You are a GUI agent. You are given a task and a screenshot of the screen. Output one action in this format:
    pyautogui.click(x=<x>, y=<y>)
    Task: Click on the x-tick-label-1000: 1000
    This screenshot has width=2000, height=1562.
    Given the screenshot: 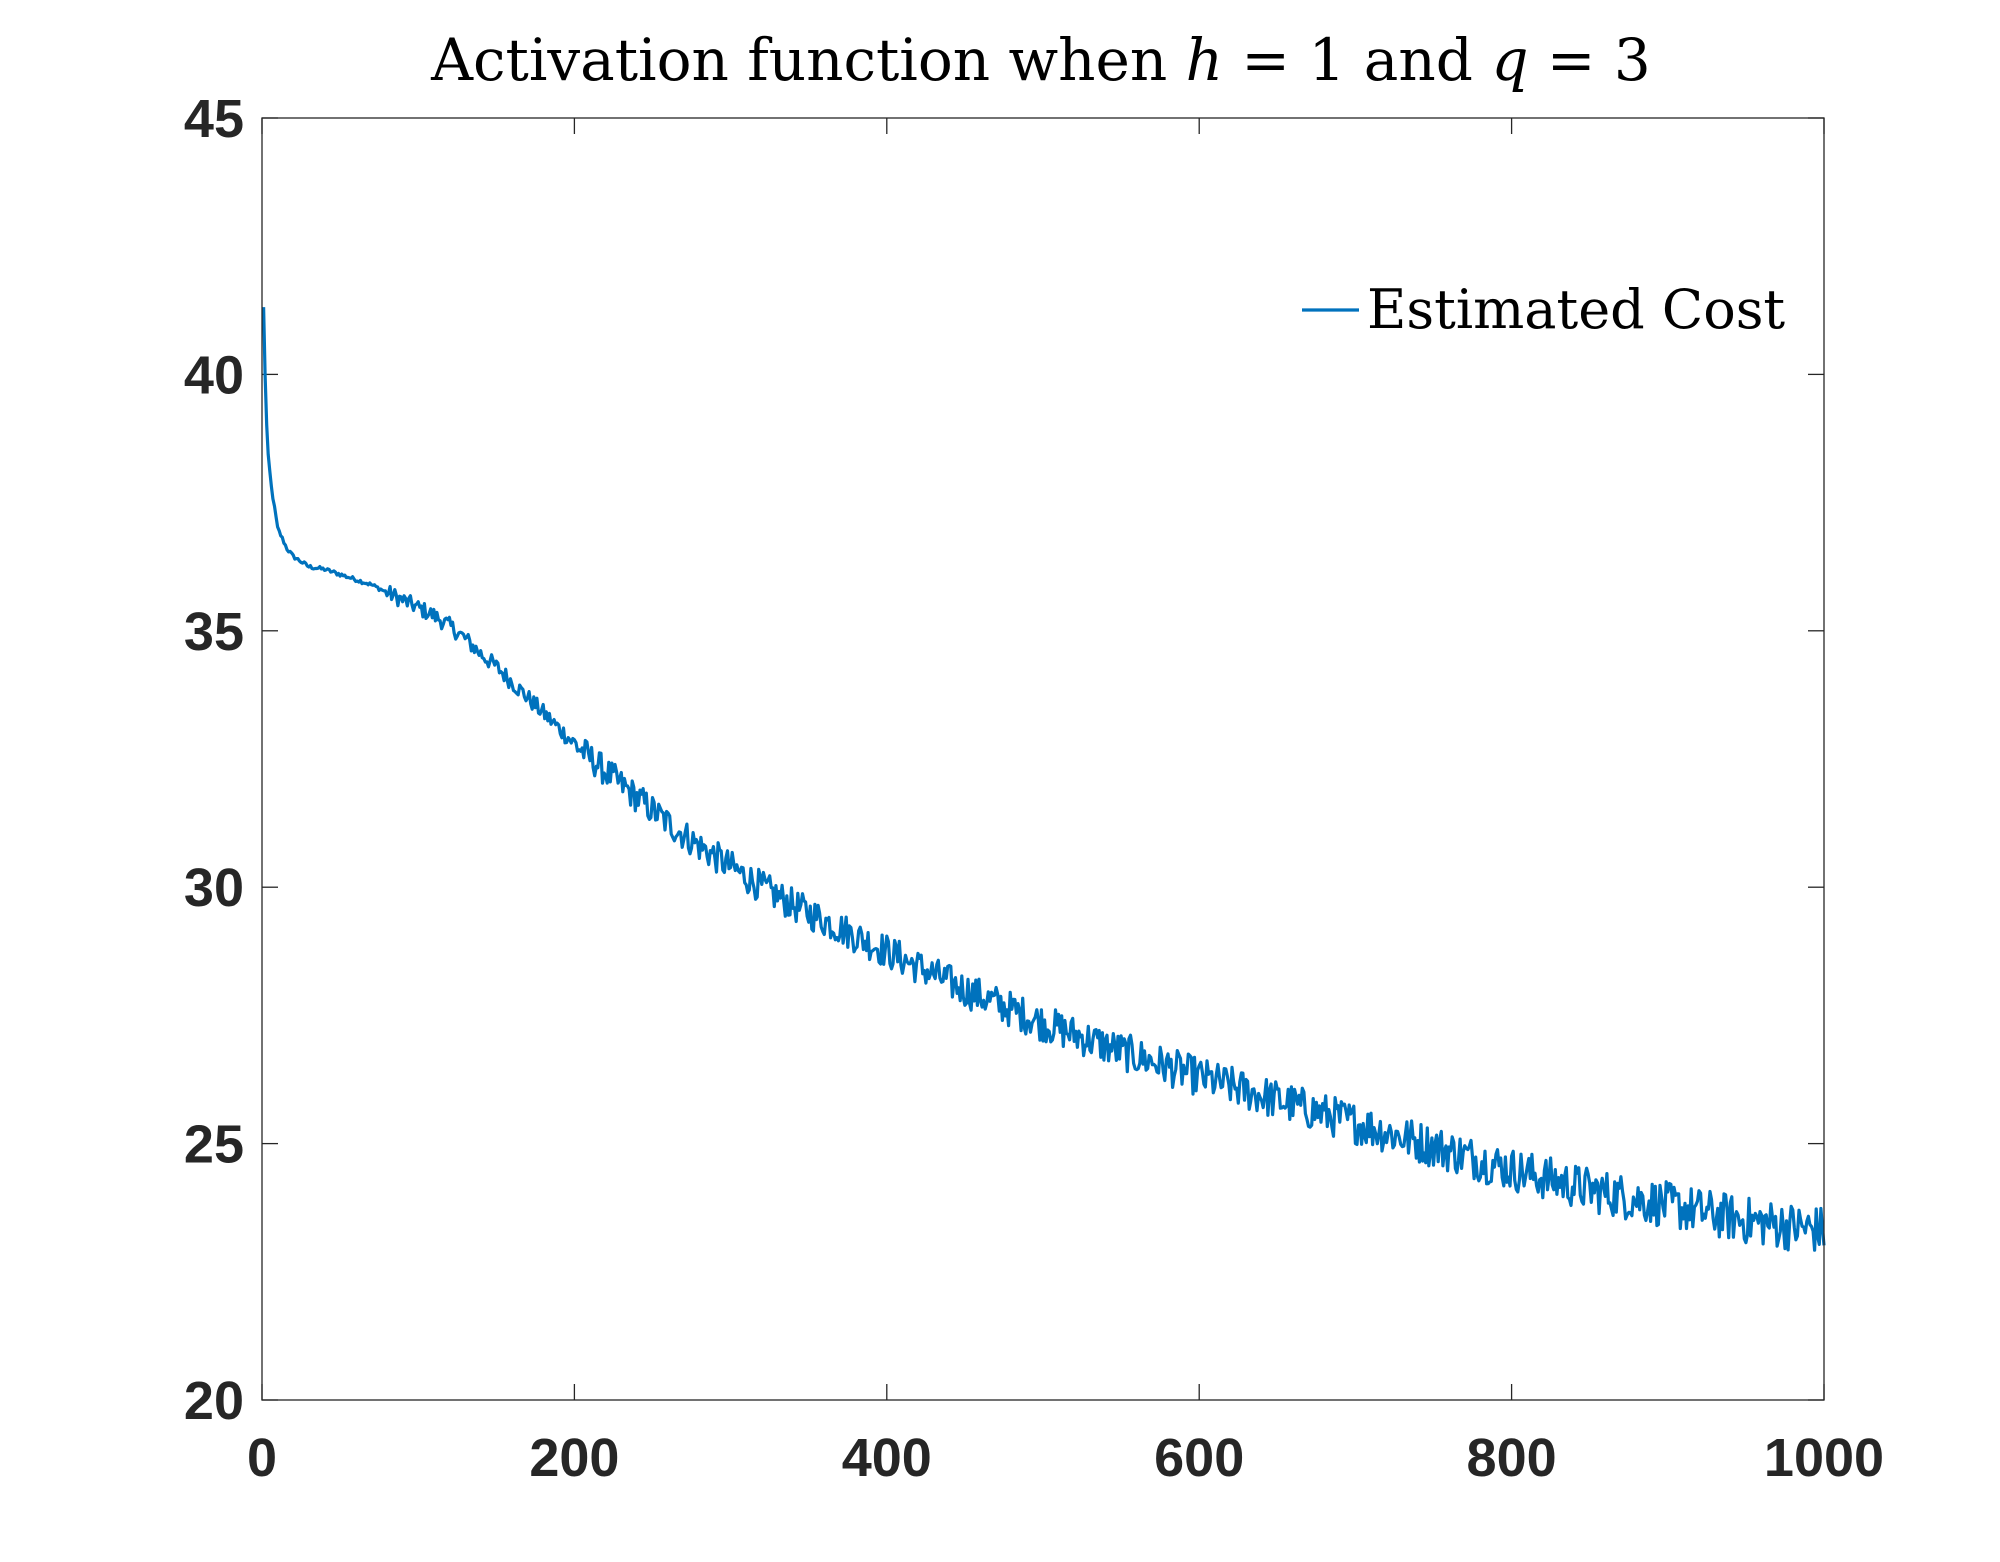 What is the action you would take?
    pyautogui.click(x=1824, y=1458)
    